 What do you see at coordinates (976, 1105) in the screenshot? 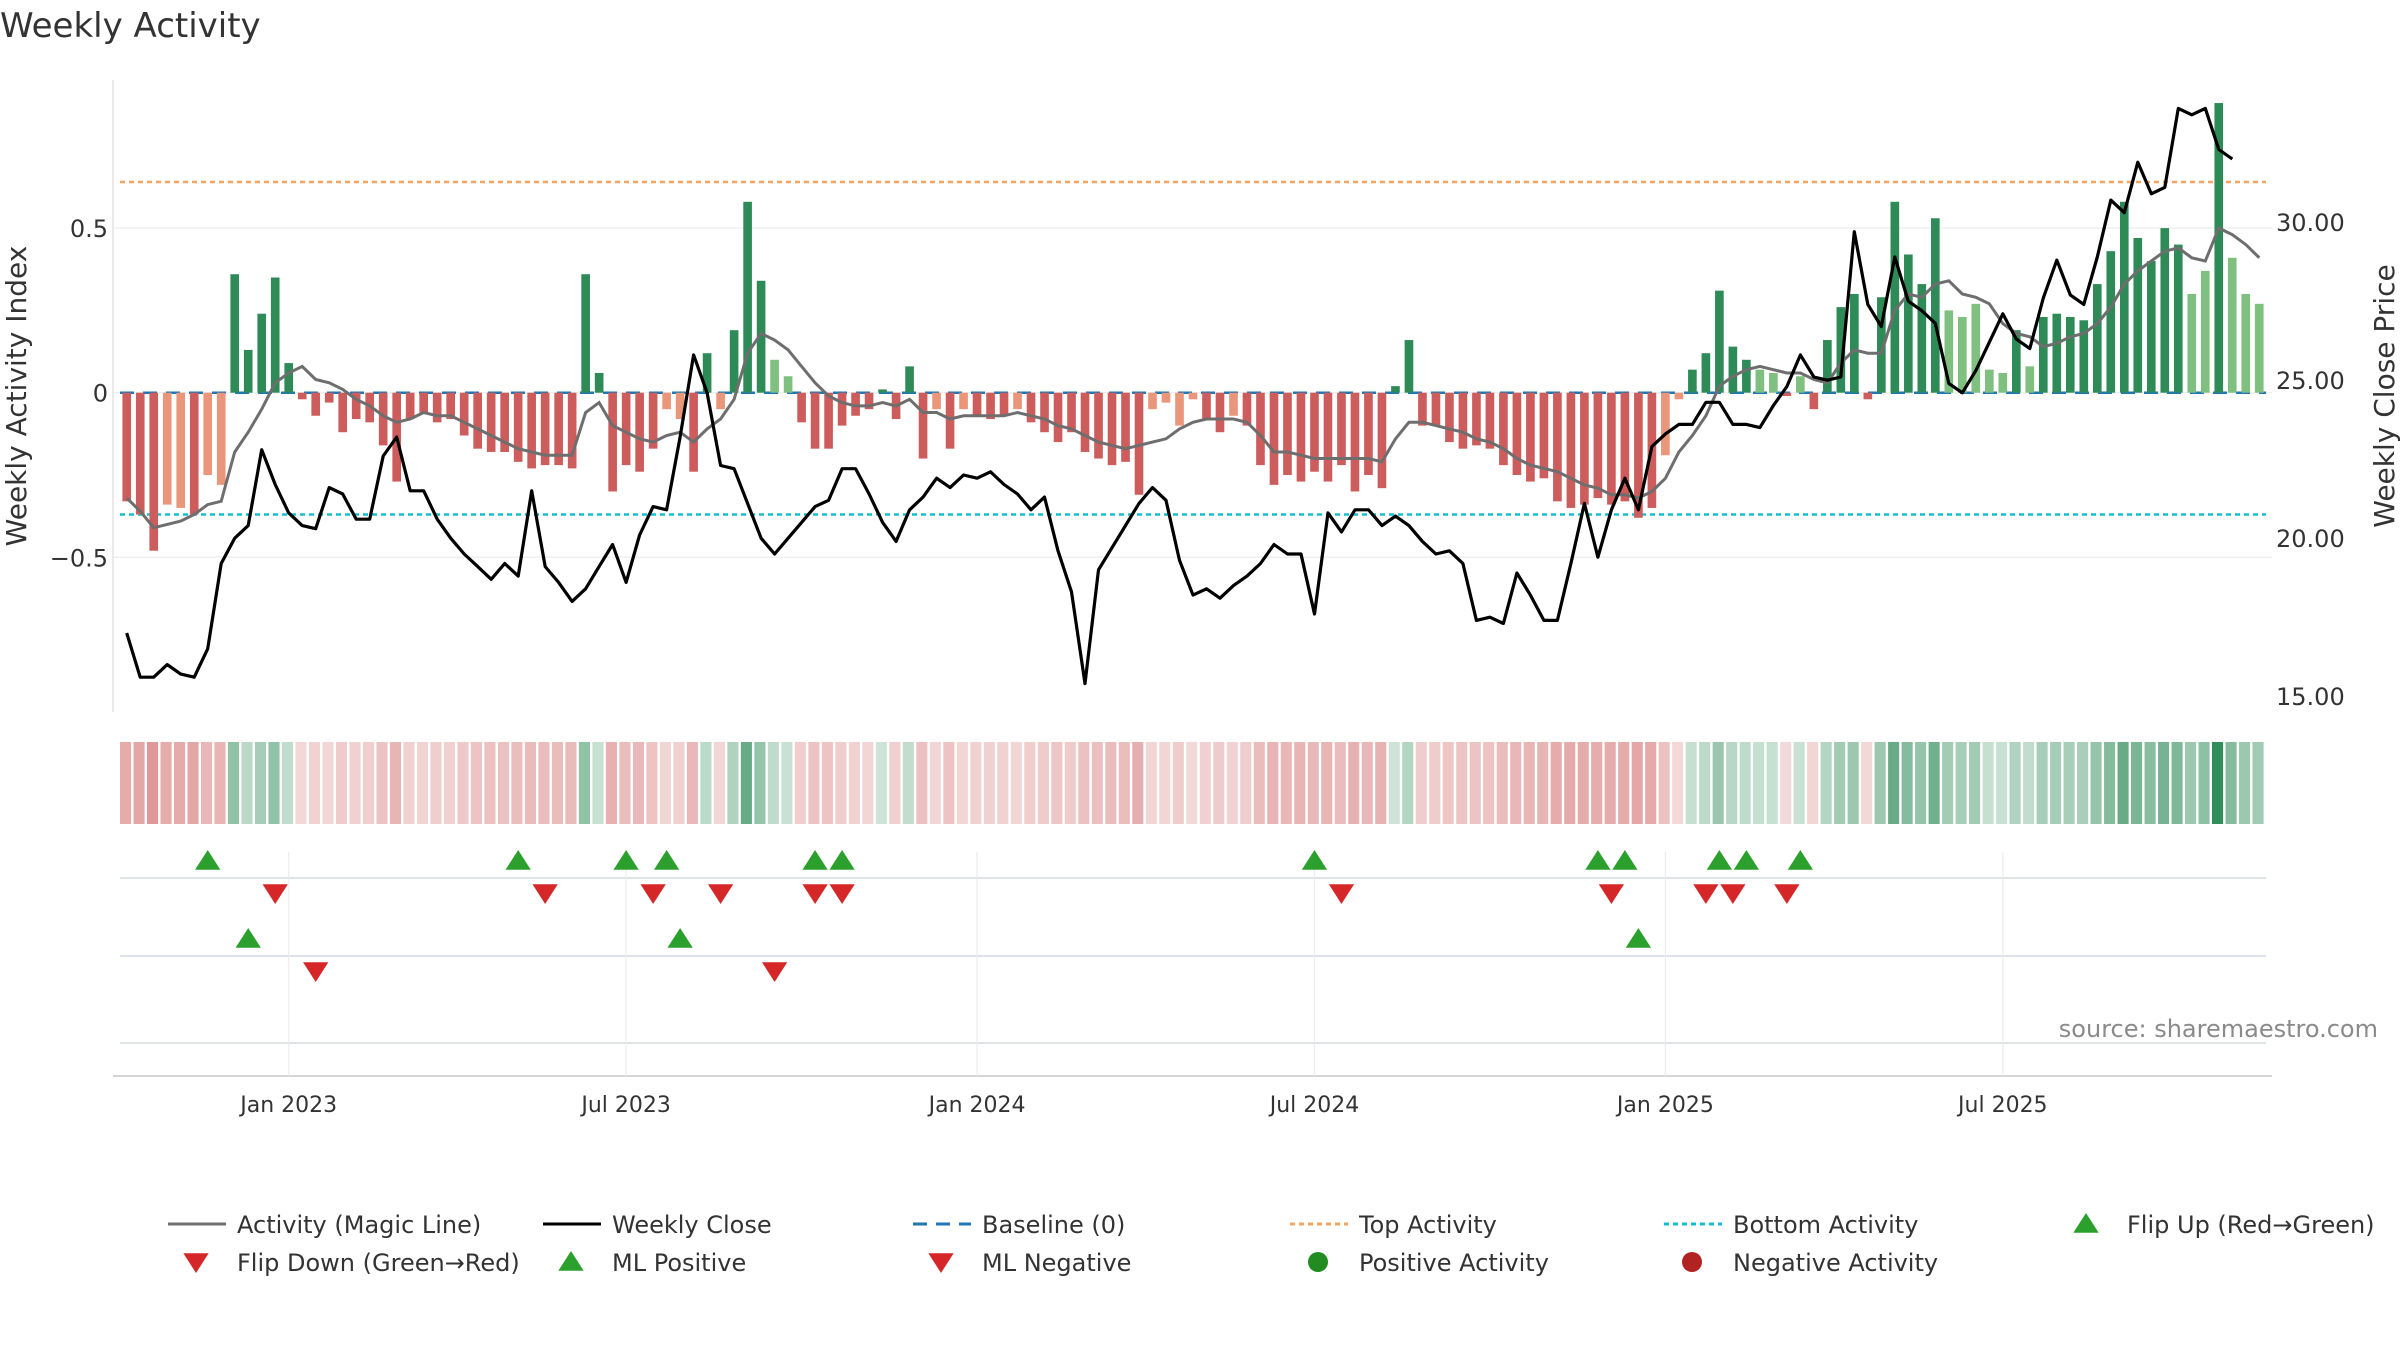
I see `x-tick-label: Jan 2024` at bounding box center [976, 1105].